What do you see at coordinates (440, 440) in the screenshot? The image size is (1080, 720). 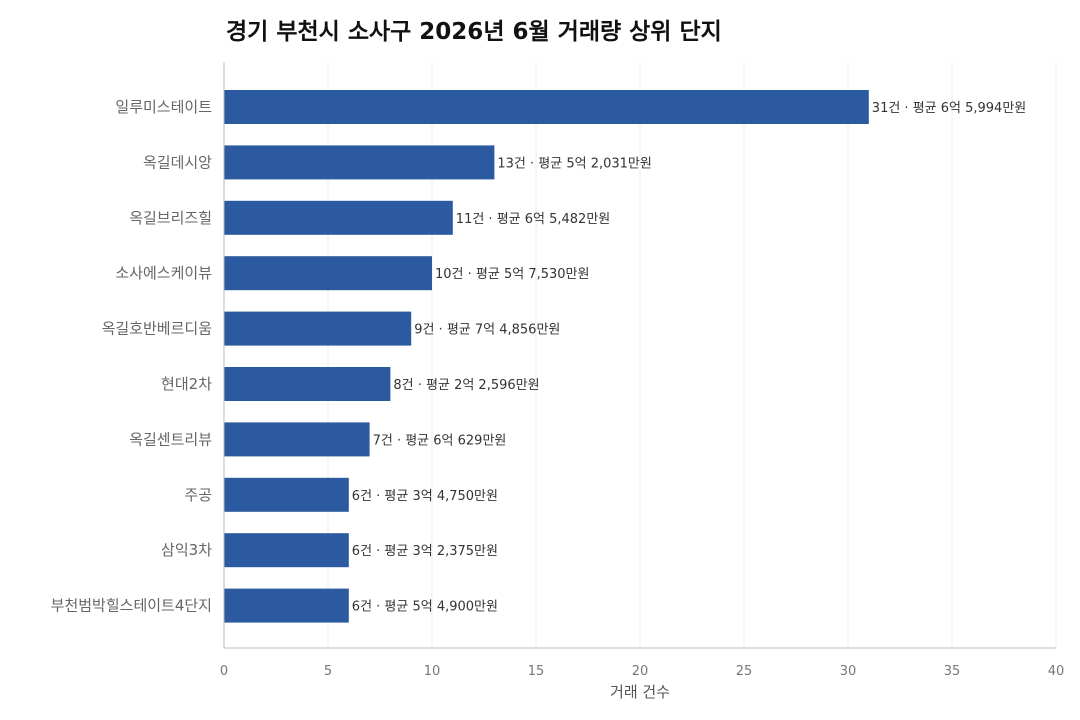 I see `bar-value-label: 7건 · 평균 6억 629만원` at bounding box center [440, 440].